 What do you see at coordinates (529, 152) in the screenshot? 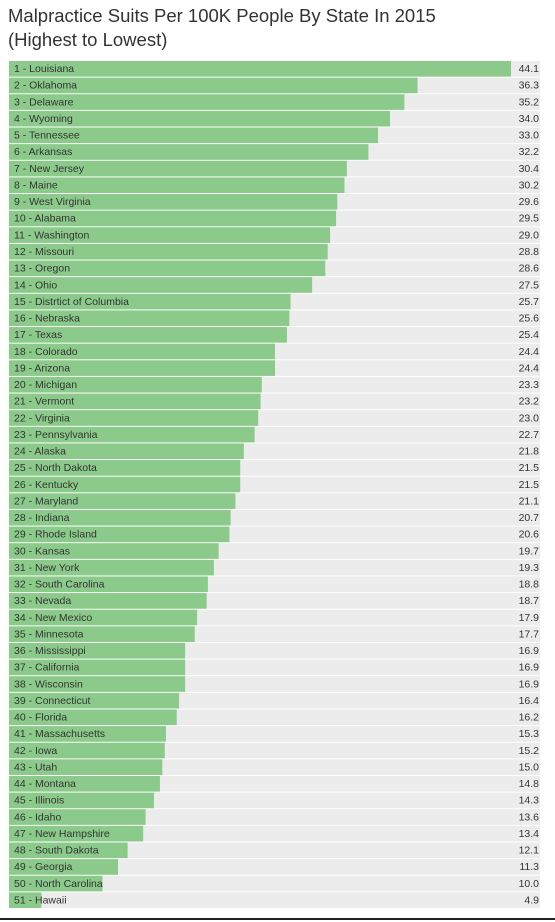
I see `value-label: 32.2` at bounding box center [529, 152].